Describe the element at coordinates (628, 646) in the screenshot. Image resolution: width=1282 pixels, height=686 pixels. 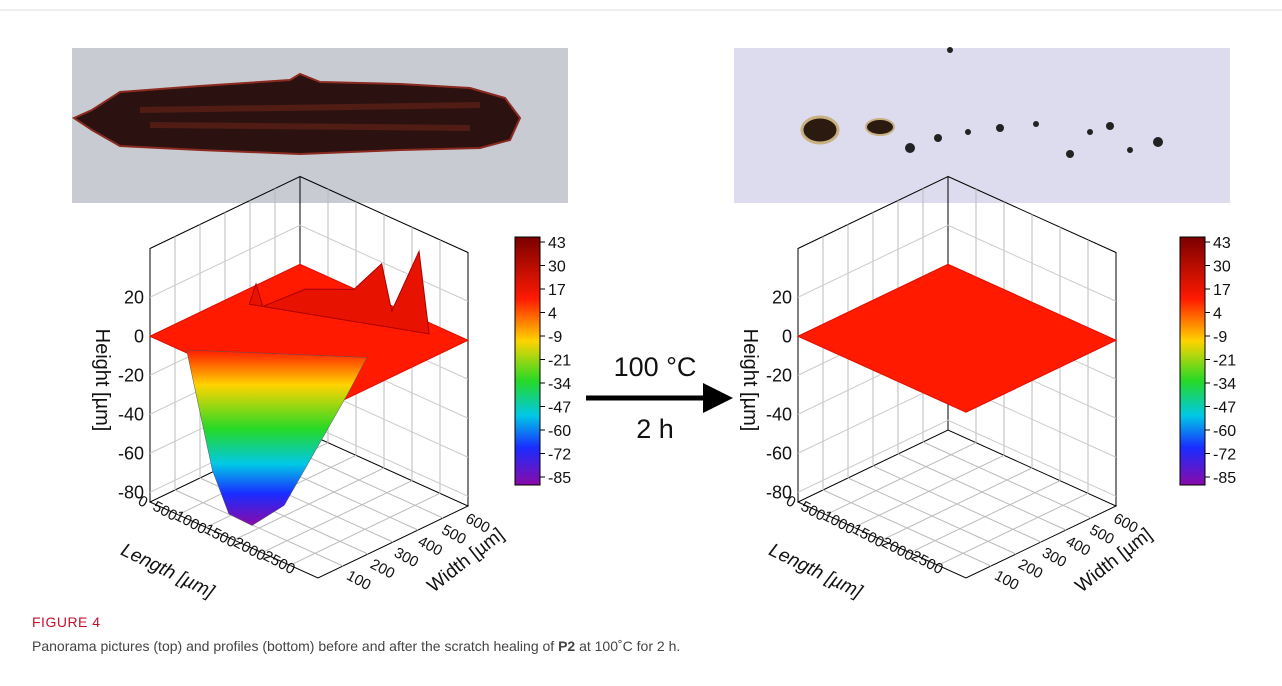
I see `caption-text: at 100˚C for 2 h.` at that location.